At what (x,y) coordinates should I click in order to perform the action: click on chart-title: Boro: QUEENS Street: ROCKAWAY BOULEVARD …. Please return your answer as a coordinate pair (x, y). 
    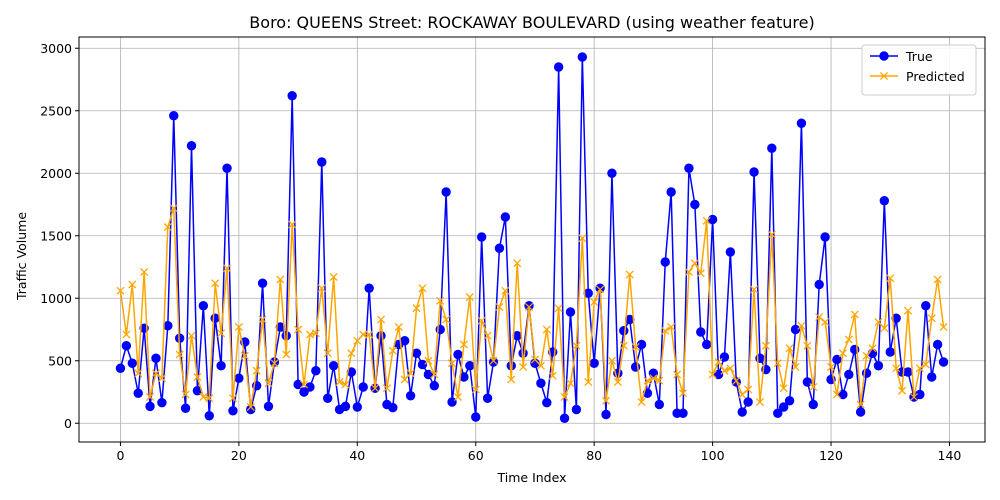
    Looking at the image, I should click on (531, 22).